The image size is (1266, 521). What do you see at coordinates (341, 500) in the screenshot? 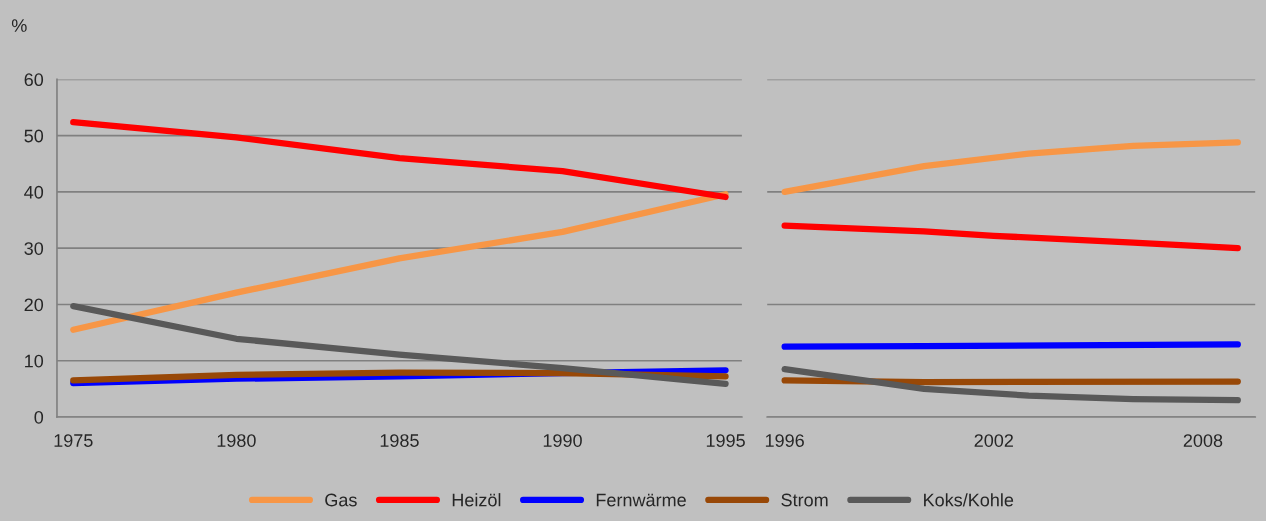
I see `legend-label: Gas` at bounding box center [341, 500].